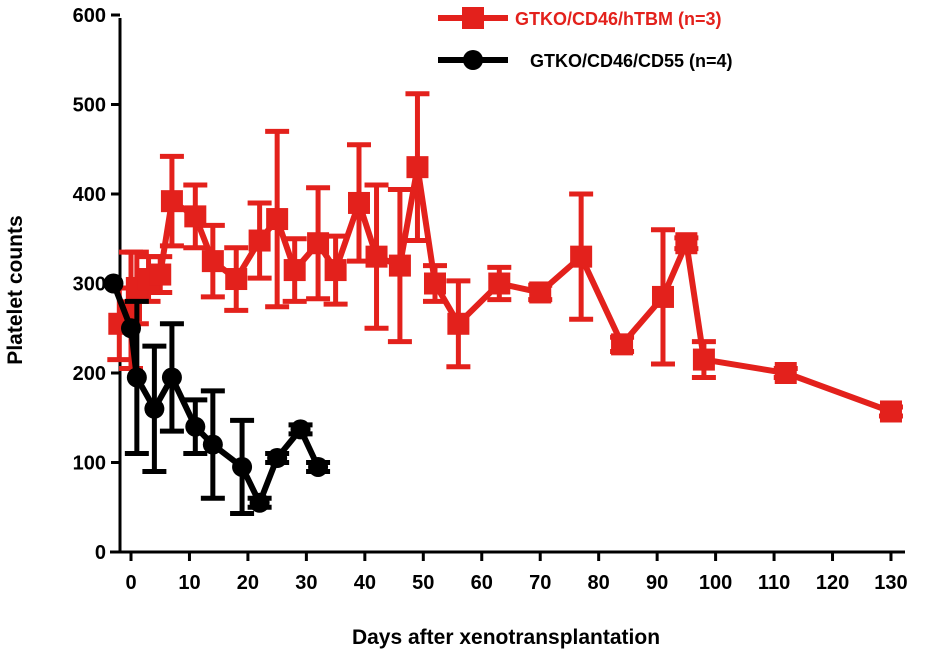 The width and height of the screenshot is (931, 661). What do you see at coordinates (248, 583) in the screenshot?
I see `x-tick-label: 20` at bounding box center [248, 583].